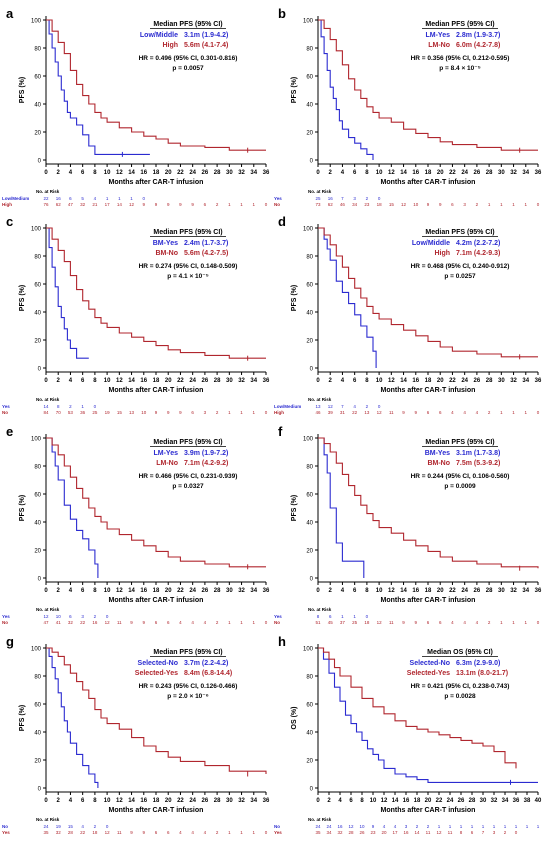 This screenshot has height=868, width=544. Describe the element at coordinates (460, 696) in the screenshot. I see `p-value: p = 0.0028` at that location.